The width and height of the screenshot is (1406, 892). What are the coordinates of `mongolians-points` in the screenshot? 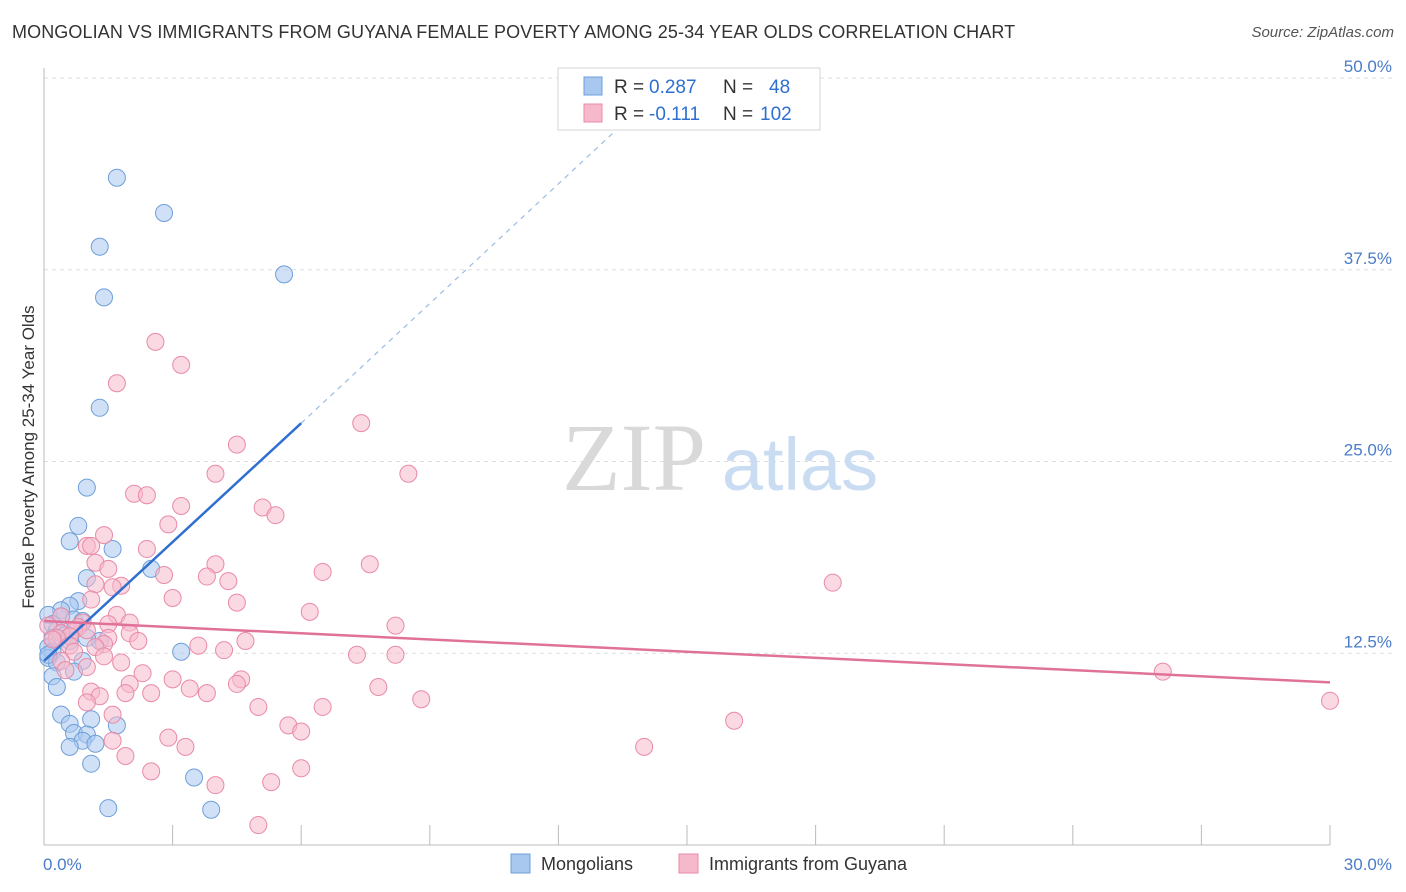 It's located at (166, 493).